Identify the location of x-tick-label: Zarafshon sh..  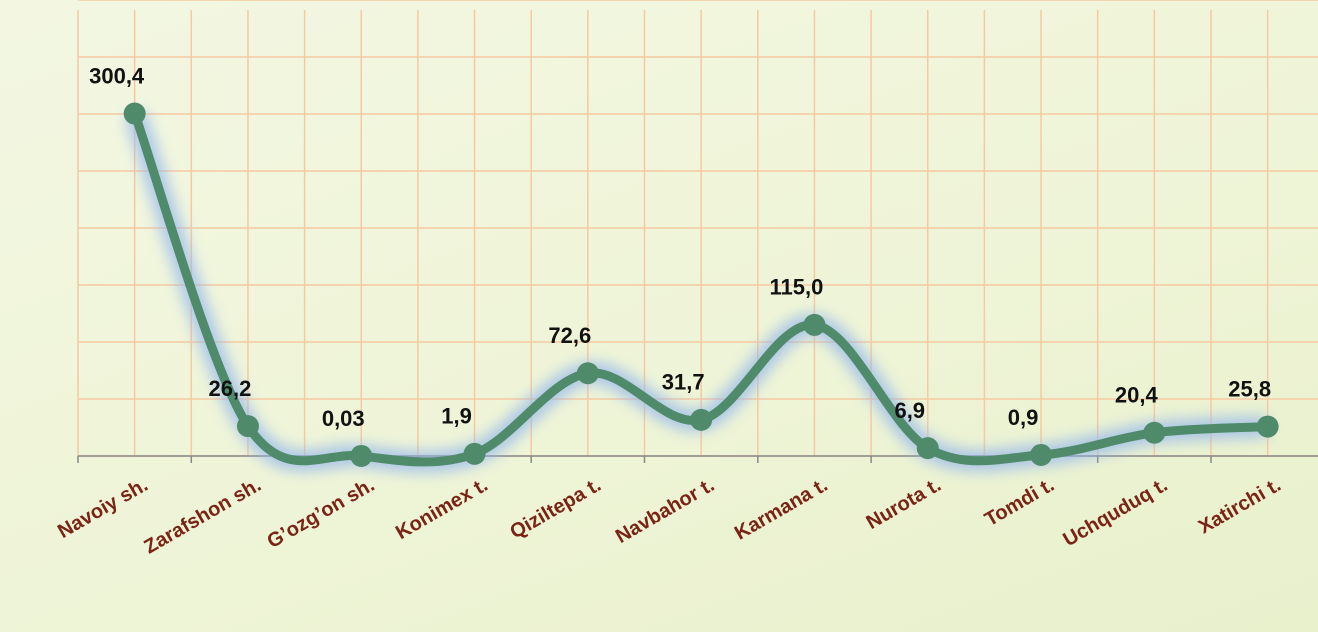
(203, 516).